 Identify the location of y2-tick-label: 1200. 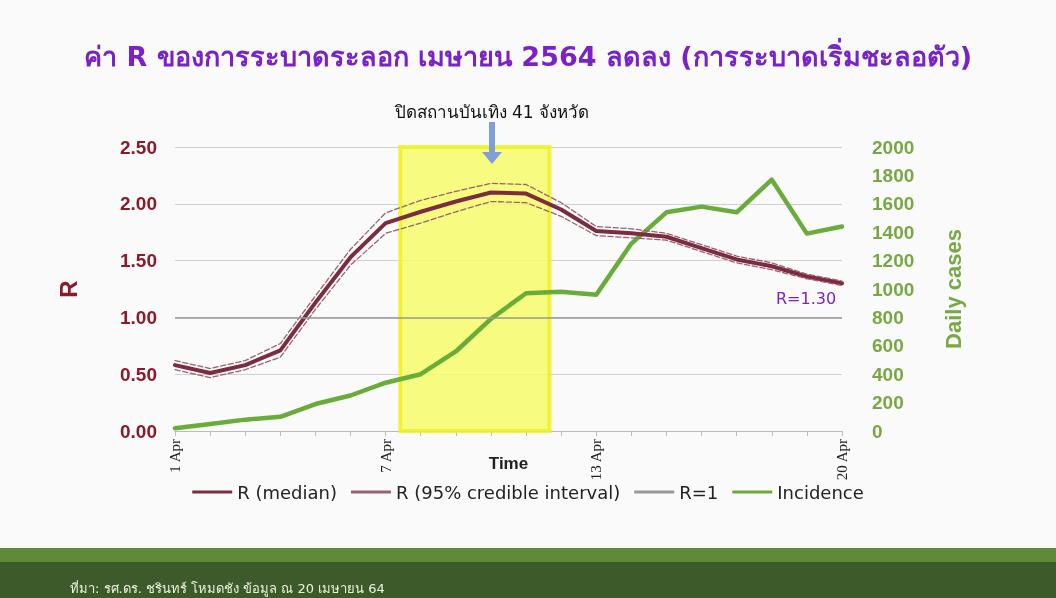
(893, 261).